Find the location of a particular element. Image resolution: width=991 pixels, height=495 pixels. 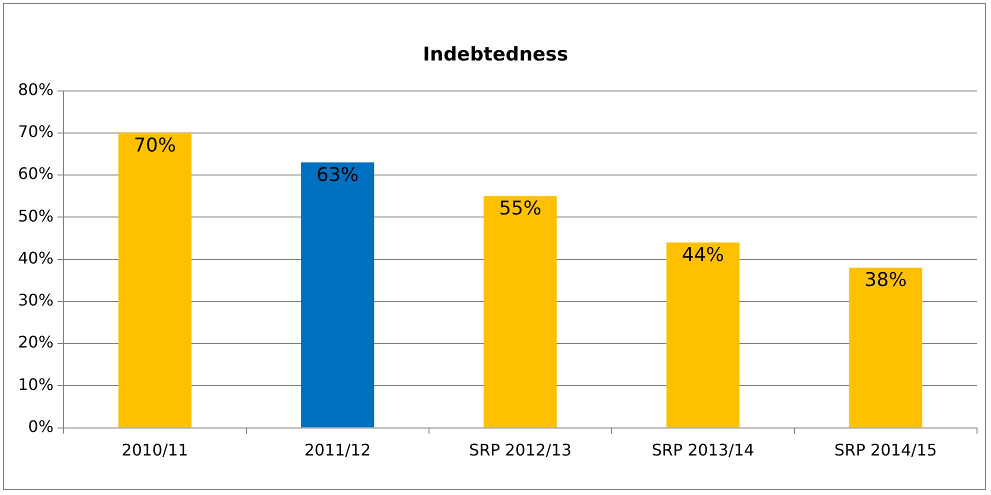

y-tick-label: 10% is located at coordinates (36, 384).